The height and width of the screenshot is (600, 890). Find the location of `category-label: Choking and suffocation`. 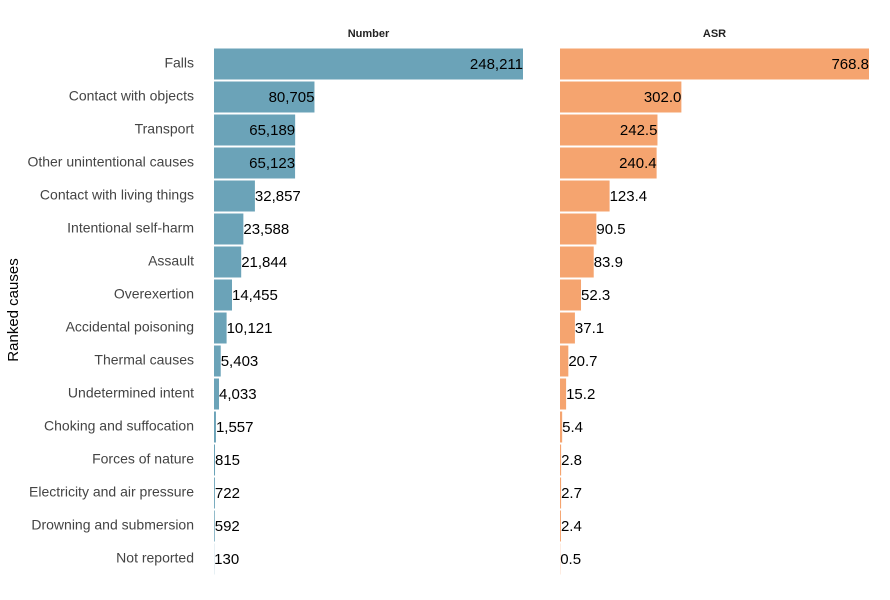

category-label: Choking and suffocation is located at coordinates (119, 426).